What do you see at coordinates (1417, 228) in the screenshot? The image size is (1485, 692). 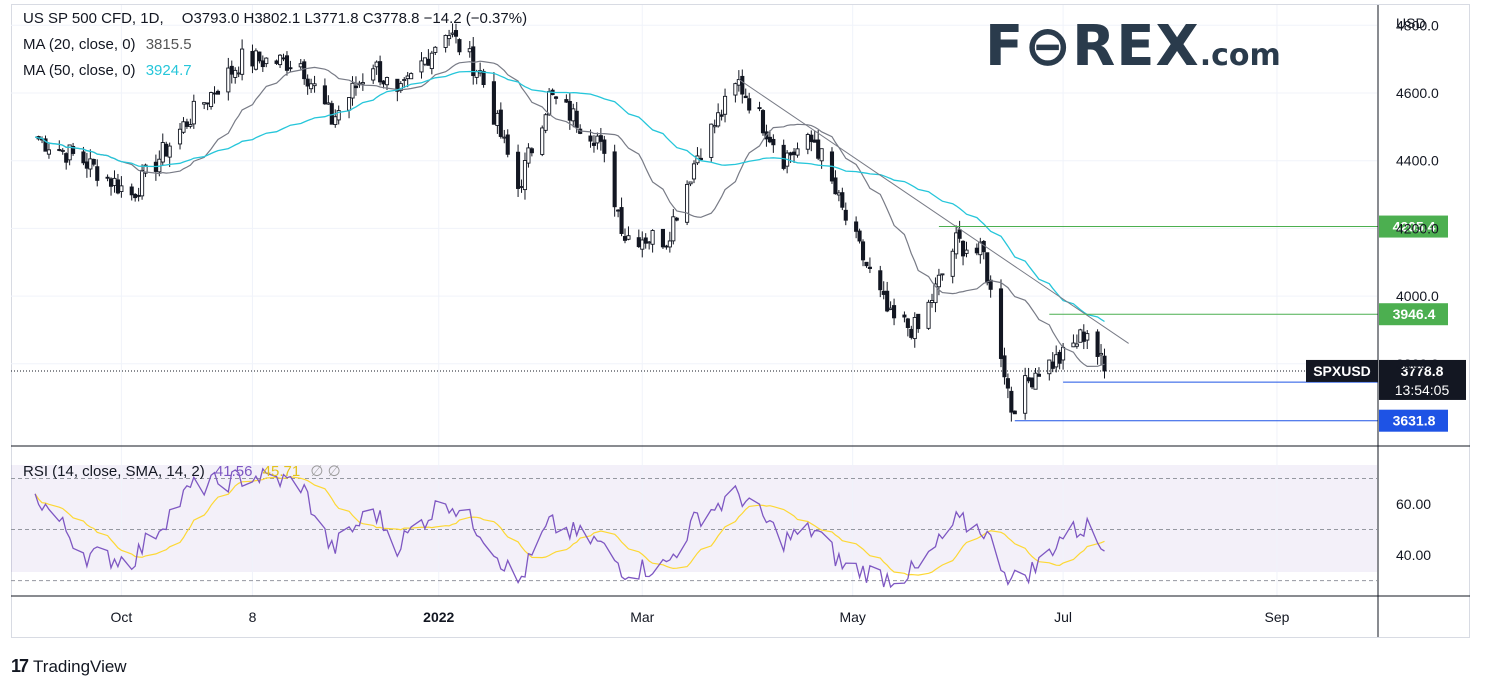 I see `price-tick-label: 4200.0` at bounding box center [1417, 228].